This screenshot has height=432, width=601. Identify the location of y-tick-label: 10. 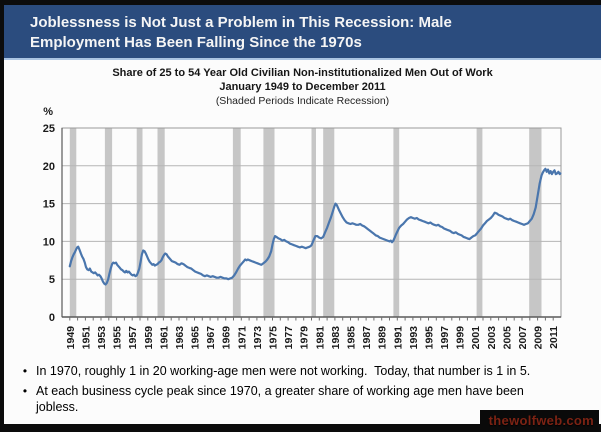
(49, 242).